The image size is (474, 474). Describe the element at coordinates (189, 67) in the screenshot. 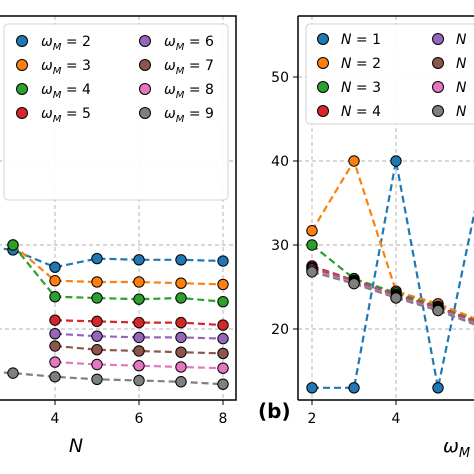

I see `legend-label: ωM = 7` at that location.